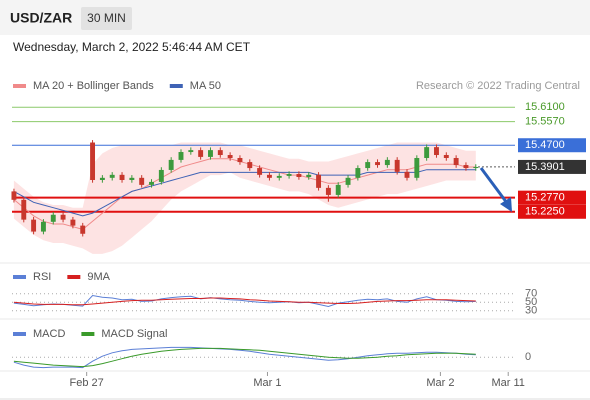 This screenshot has height=400, width=590. What do you see at coordinates (132, 47) in the screenshot?
I see `timestamp: Wednesday, March 2, 2022 5:46:44 AM CET` at bounding box center [132, 47].